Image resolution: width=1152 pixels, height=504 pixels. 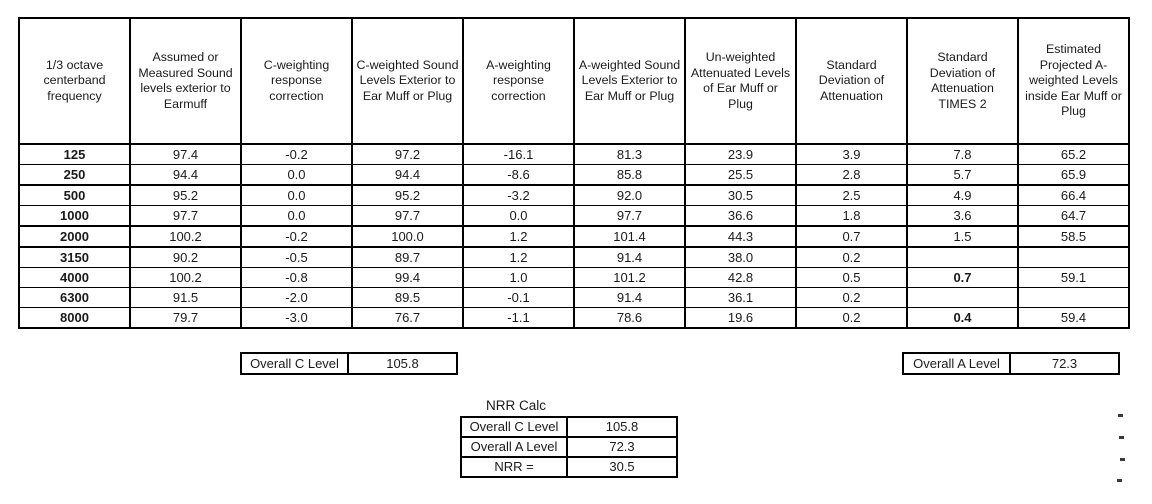 What do you see at coordinates (296, 318) in the screenshot?
I see `value-cell: -3.0` at bounding box center [296, 318].